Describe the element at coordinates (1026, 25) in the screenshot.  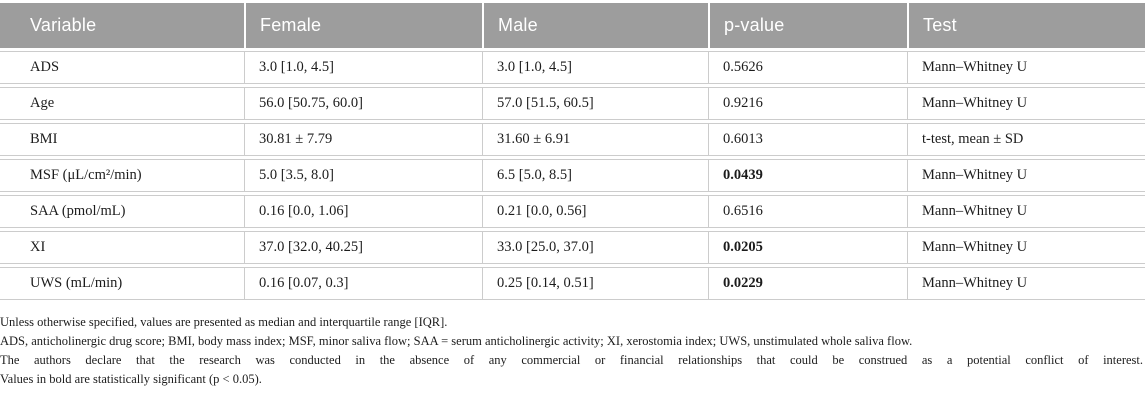
I see `column-header-test: Test` at that location.